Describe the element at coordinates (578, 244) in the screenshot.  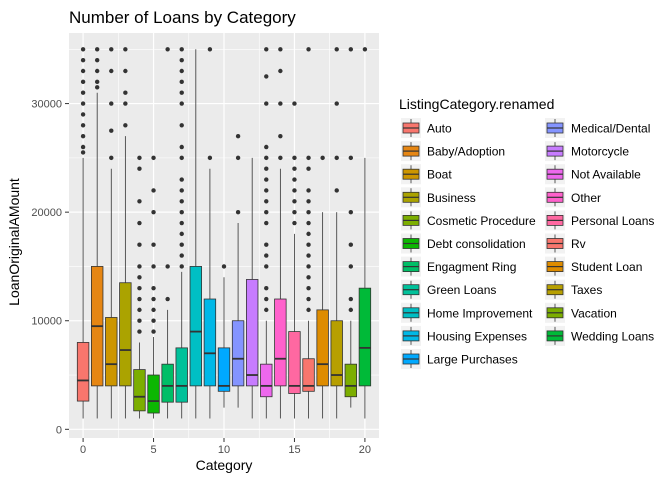
I see `legend-label: Rv` at that location.